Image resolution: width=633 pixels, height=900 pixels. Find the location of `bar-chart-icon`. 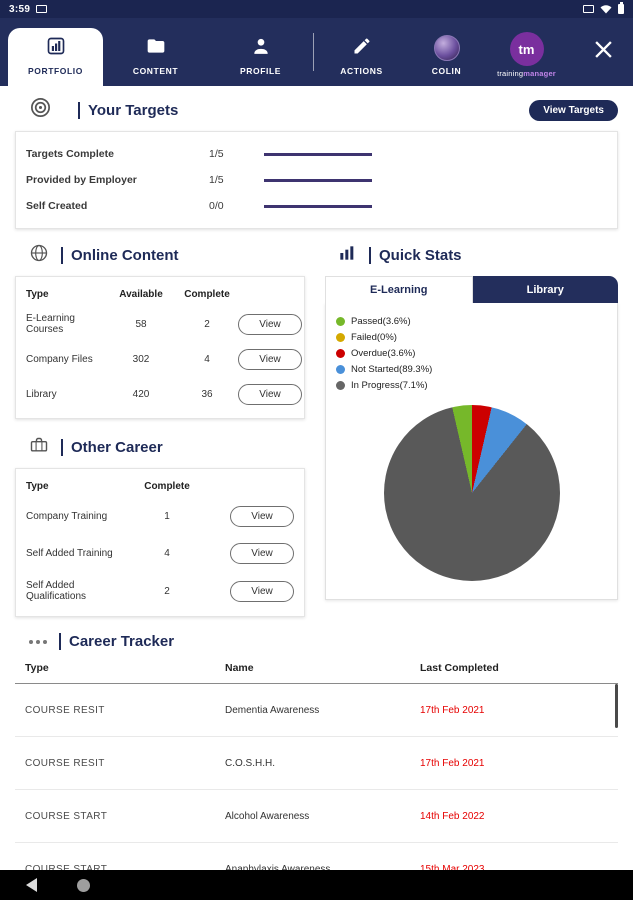

bar-chart-icon is located at coordinates (347, 255).